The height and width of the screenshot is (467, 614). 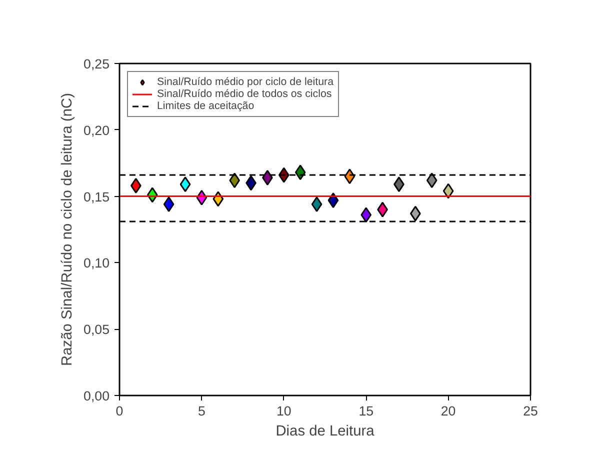 What do you see at coordinates (205, 106) in the screenshot?
I see `legend-label: Limites de aceitação` at bounding box center [205, 106].